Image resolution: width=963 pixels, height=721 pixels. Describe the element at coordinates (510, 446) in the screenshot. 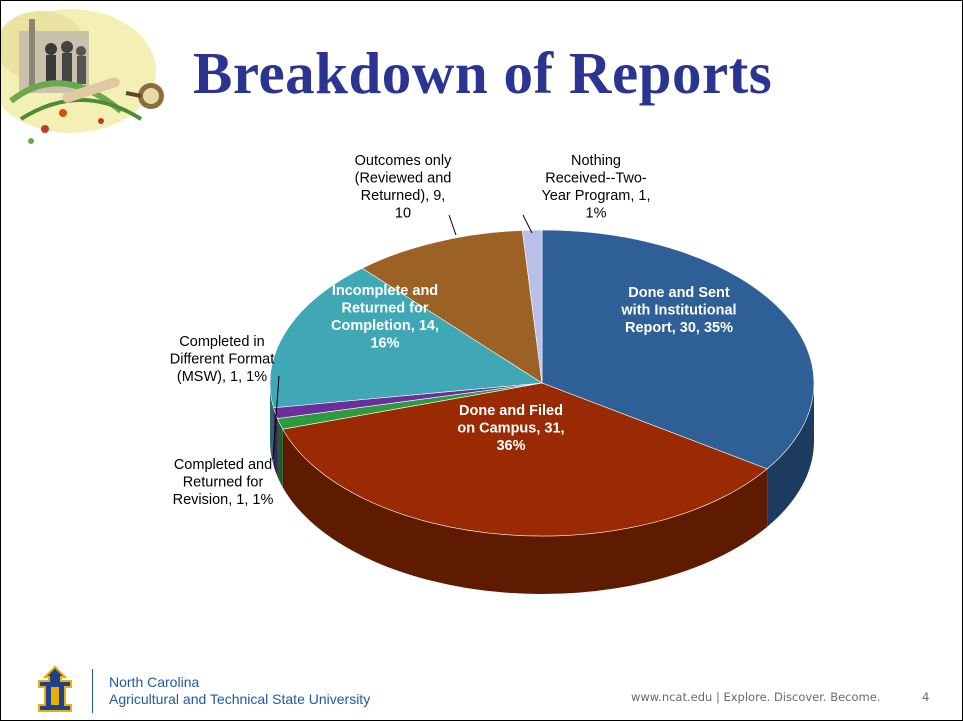

I see `slice-label-line: 36%` at that location.